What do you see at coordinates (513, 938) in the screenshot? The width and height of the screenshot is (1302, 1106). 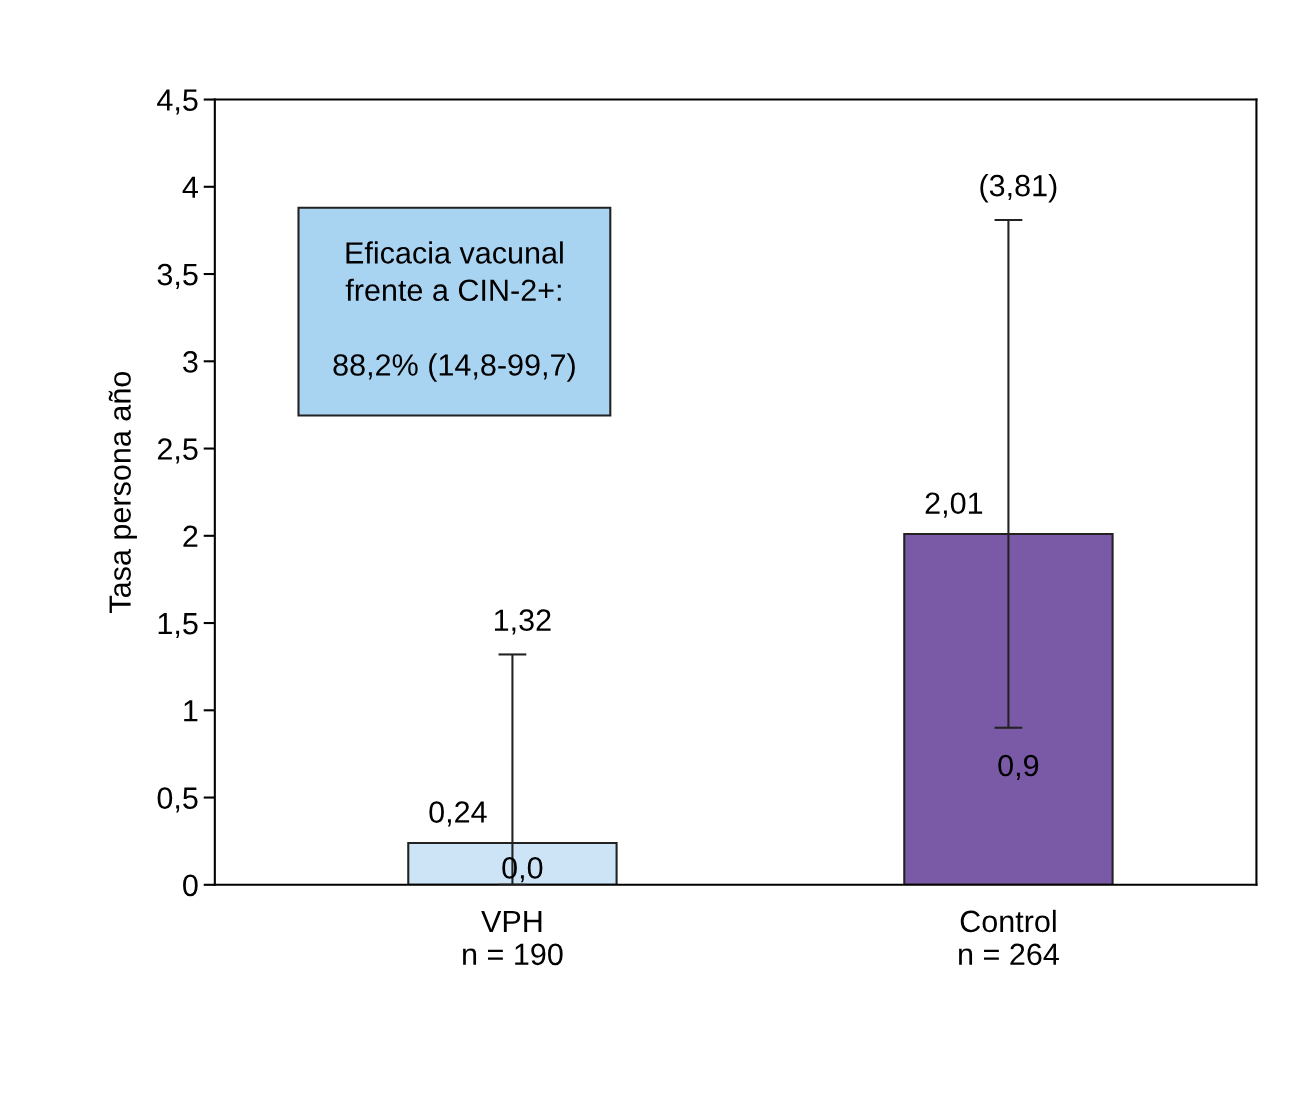 I see `x-tick-label: VPH n = 190` at bounding box center [513, 938].